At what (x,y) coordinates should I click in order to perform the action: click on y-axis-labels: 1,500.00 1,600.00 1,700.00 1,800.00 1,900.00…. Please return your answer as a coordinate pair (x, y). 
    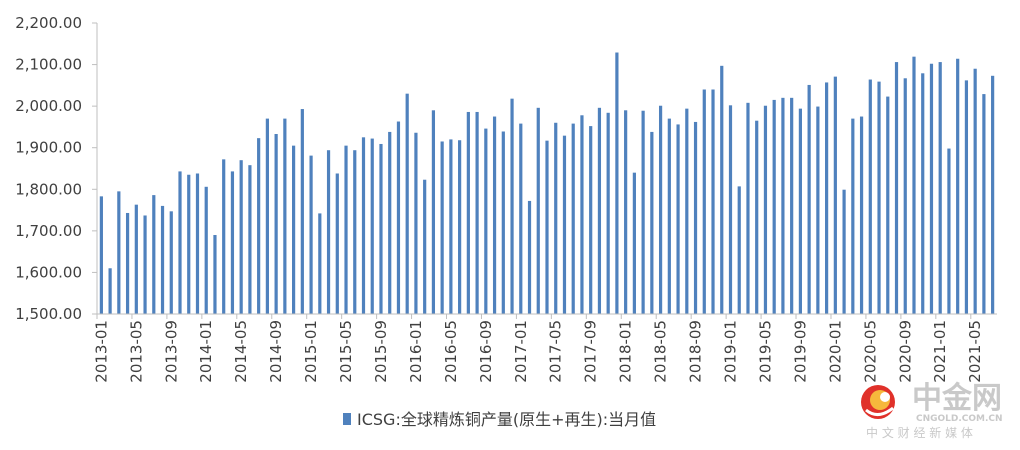
    Looking at the image, I should click on (48, 168).